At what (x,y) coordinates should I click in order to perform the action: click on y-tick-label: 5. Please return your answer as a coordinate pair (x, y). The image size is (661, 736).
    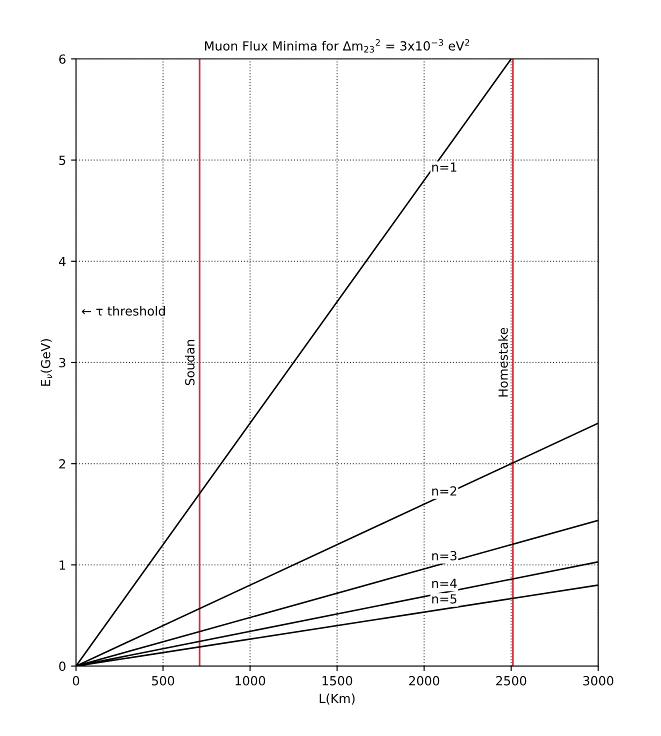
    Looking at the image, I should click on (62, 161).